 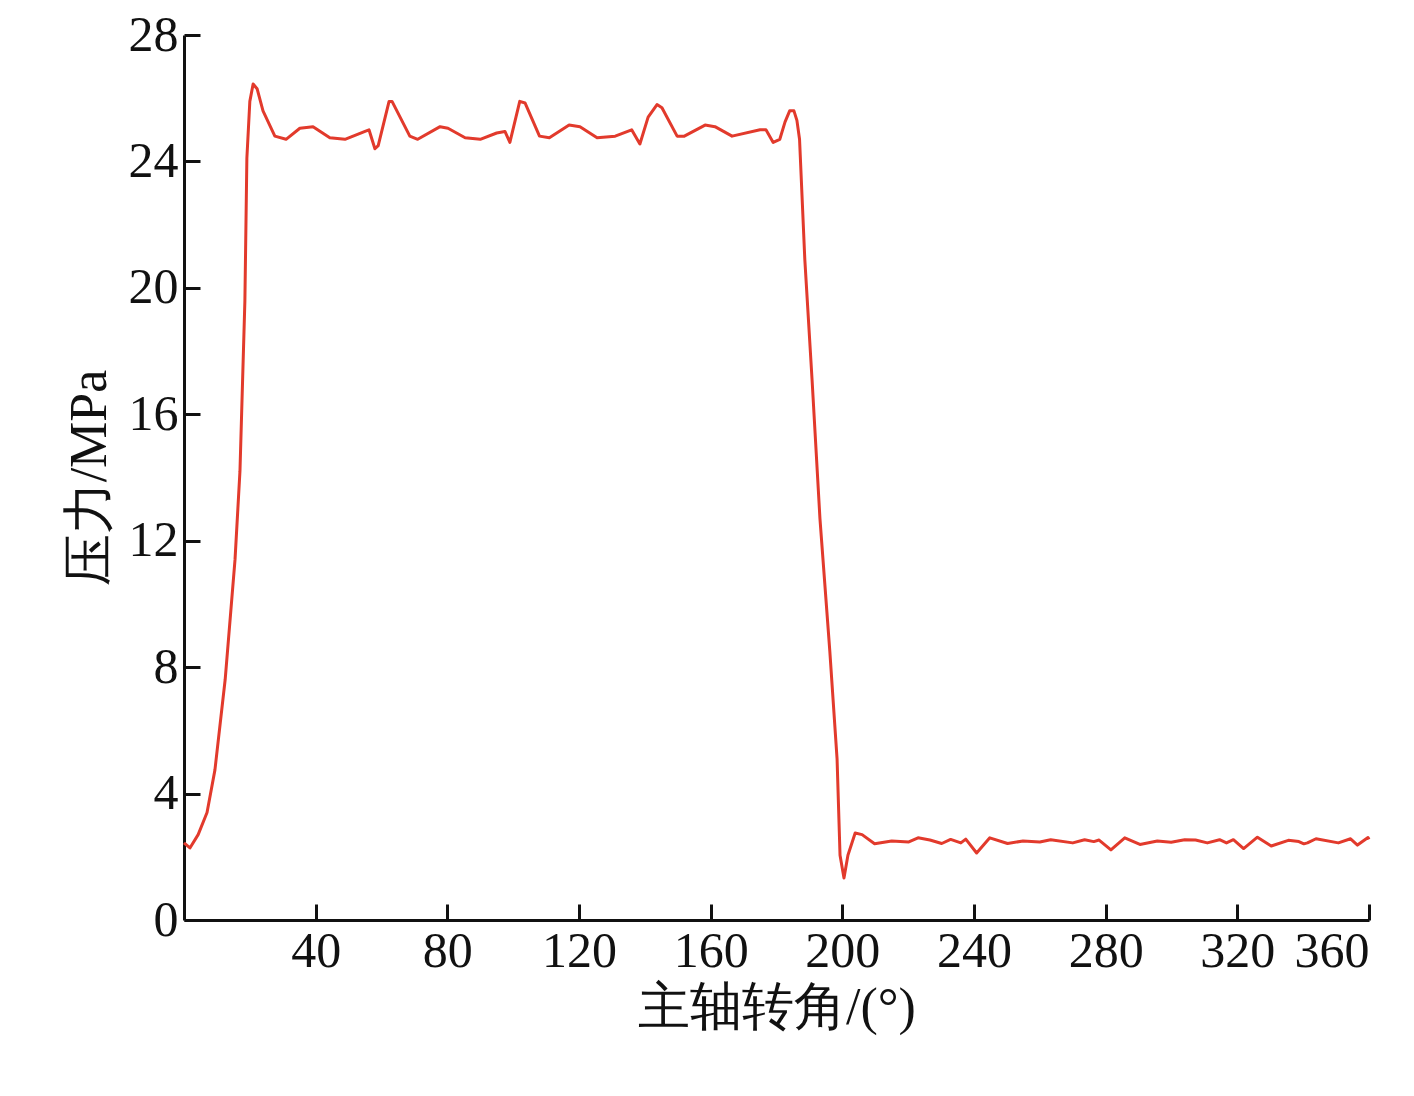 What do you see at coordinates (1238, 949) in the screenshot?
I see `x-tick-label: 320` at bounding box center [1238, 949].